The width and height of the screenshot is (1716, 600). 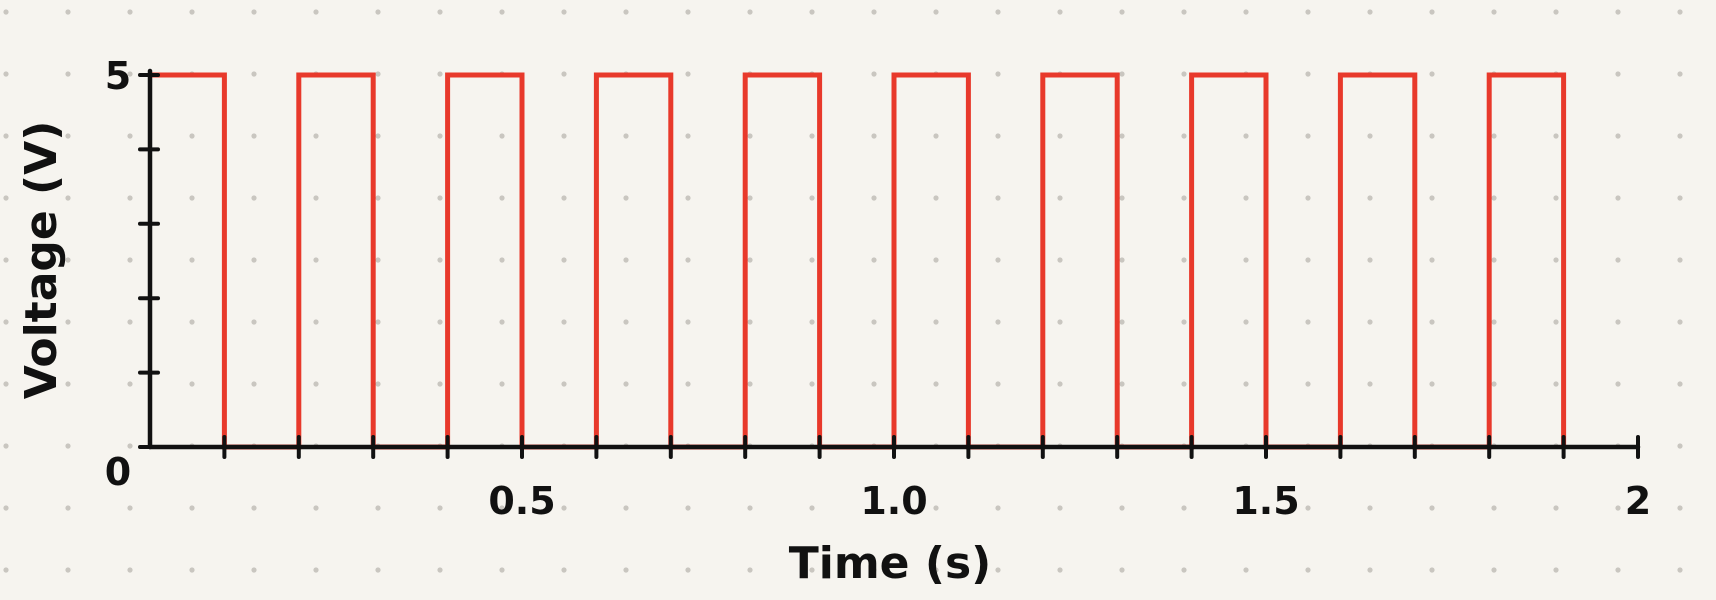 I want to click on x-tick-label: 1.5, so click(x=1265, y=501).